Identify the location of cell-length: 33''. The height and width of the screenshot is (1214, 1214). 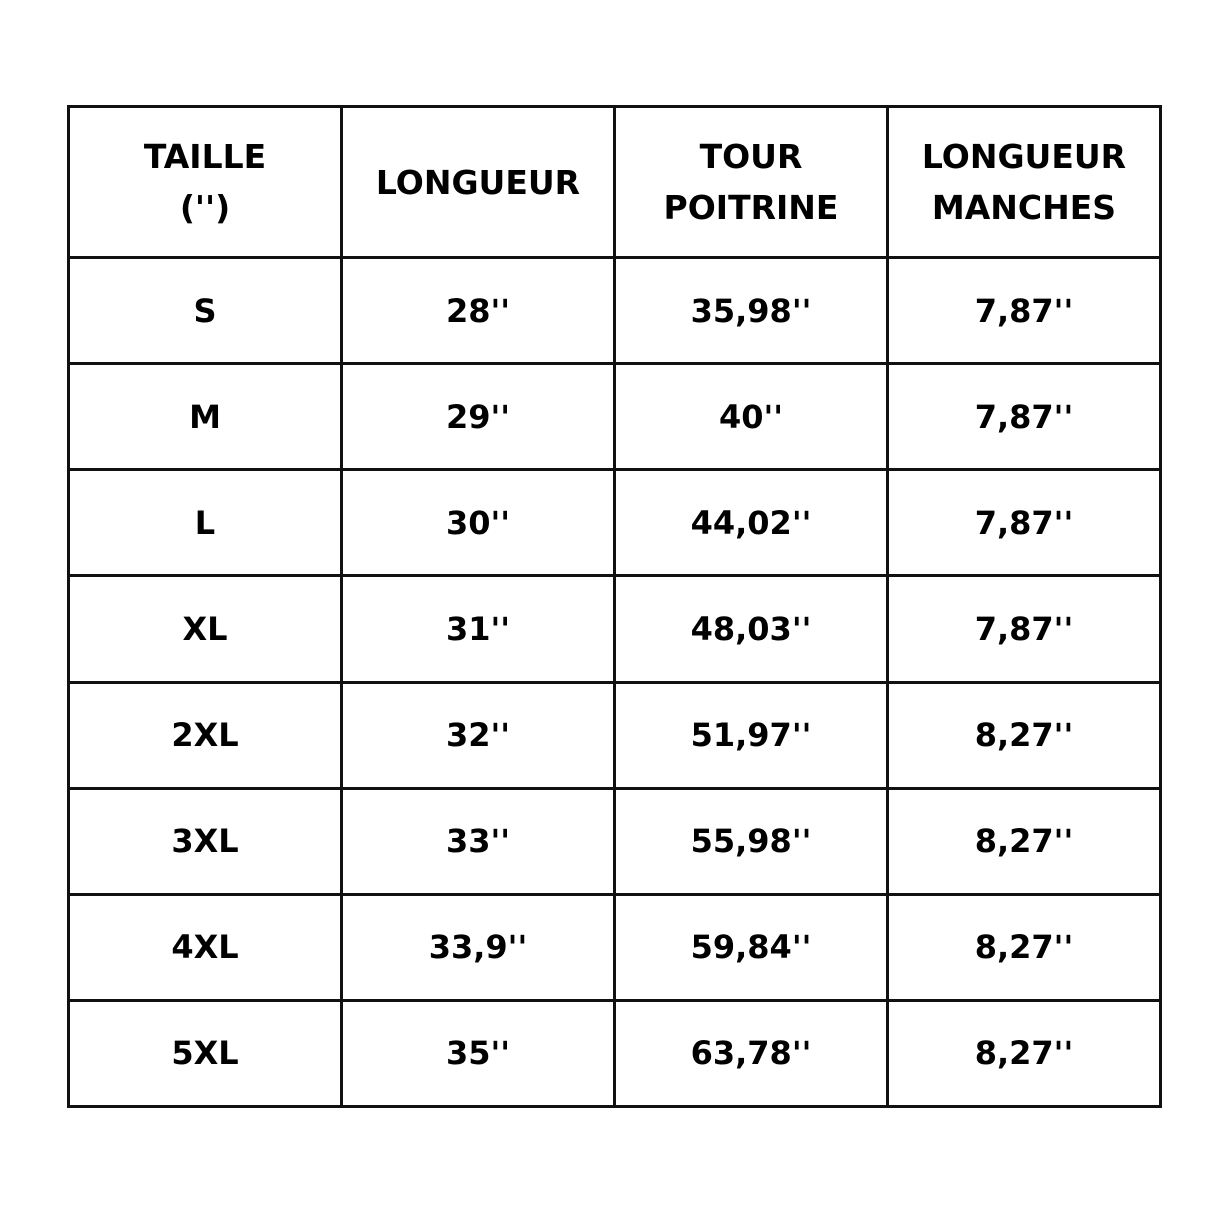
(478, 841).